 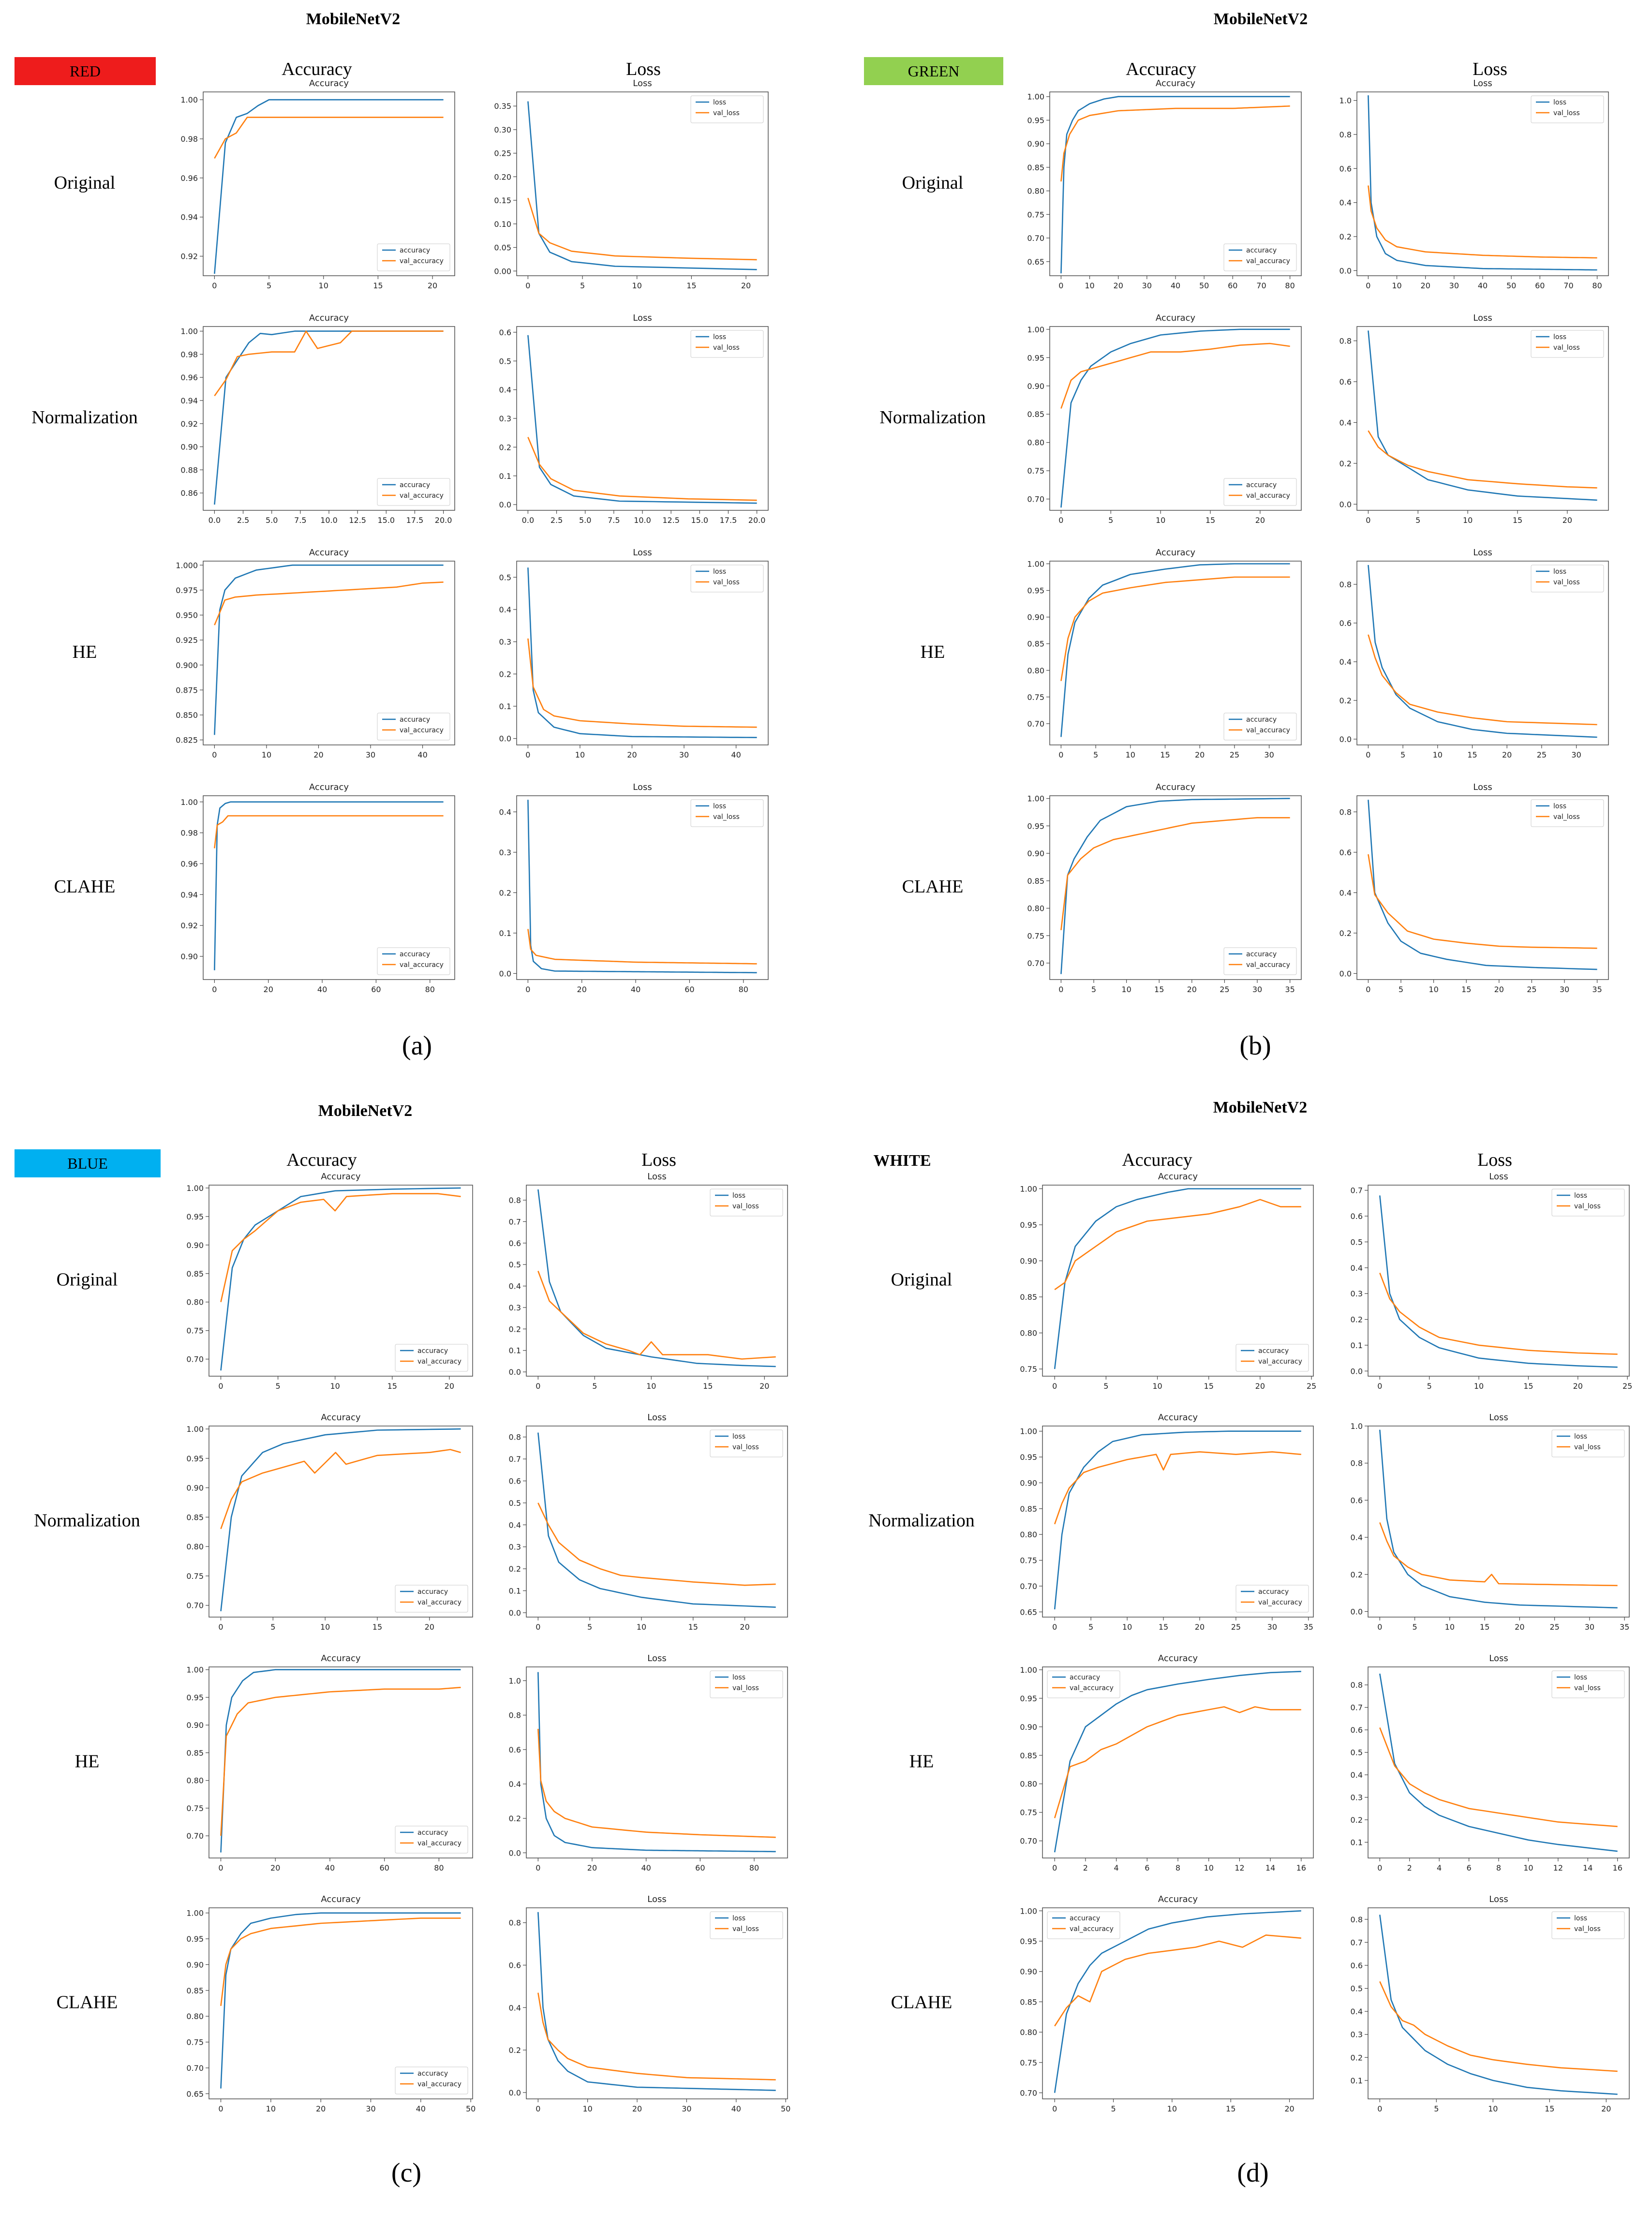 I want to click on y-tick-label: 0.85, so click(x=1028, y=1756).